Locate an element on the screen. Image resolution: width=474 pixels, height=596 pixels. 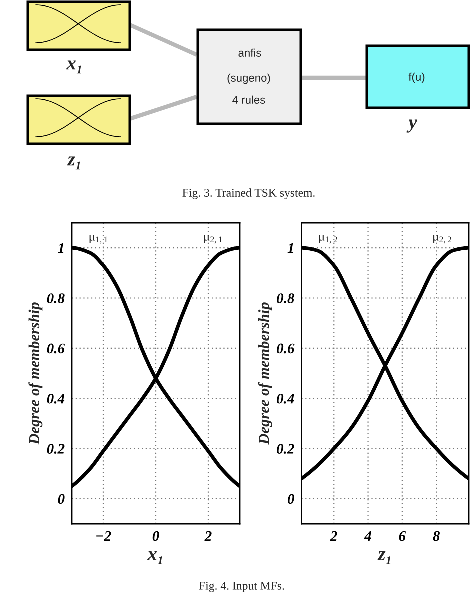
x-tick-label: 6 is located at coordinates (402, 536).